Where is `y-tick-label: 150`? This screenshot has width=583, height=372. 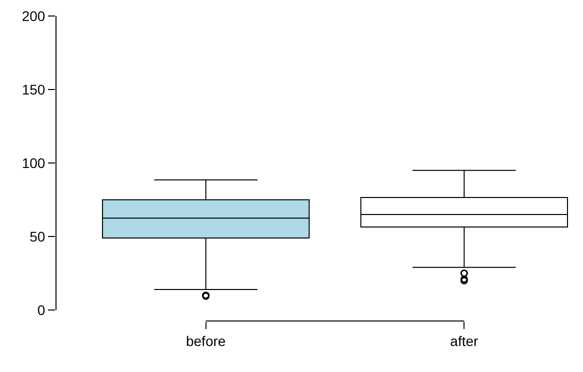 y-tick-label: 150 is located at coordinates (34, 89).